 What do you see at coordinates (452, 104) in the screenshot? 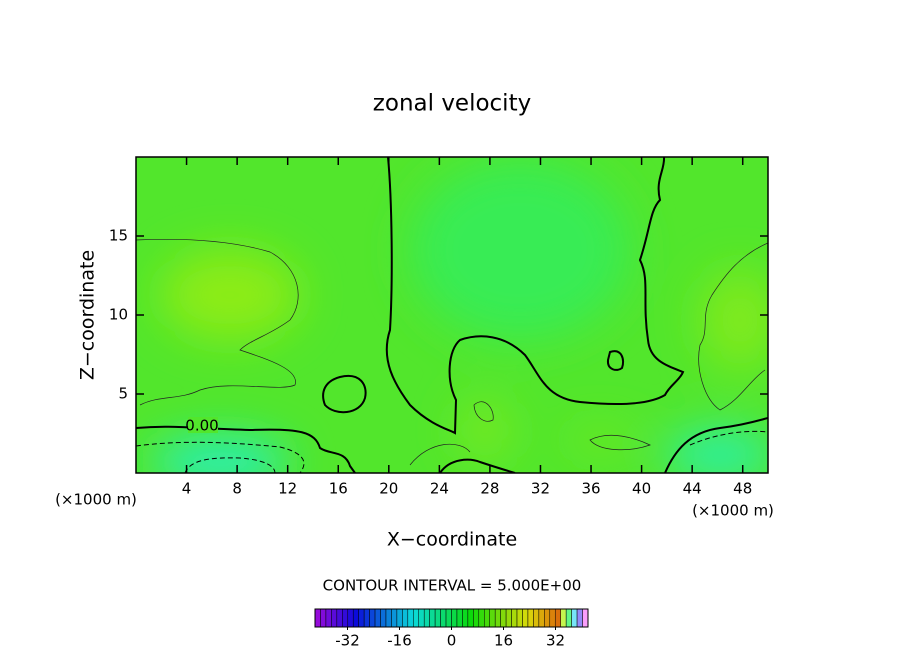
I see `chart-title: zonal velocity` at bounding box center [452, 104].